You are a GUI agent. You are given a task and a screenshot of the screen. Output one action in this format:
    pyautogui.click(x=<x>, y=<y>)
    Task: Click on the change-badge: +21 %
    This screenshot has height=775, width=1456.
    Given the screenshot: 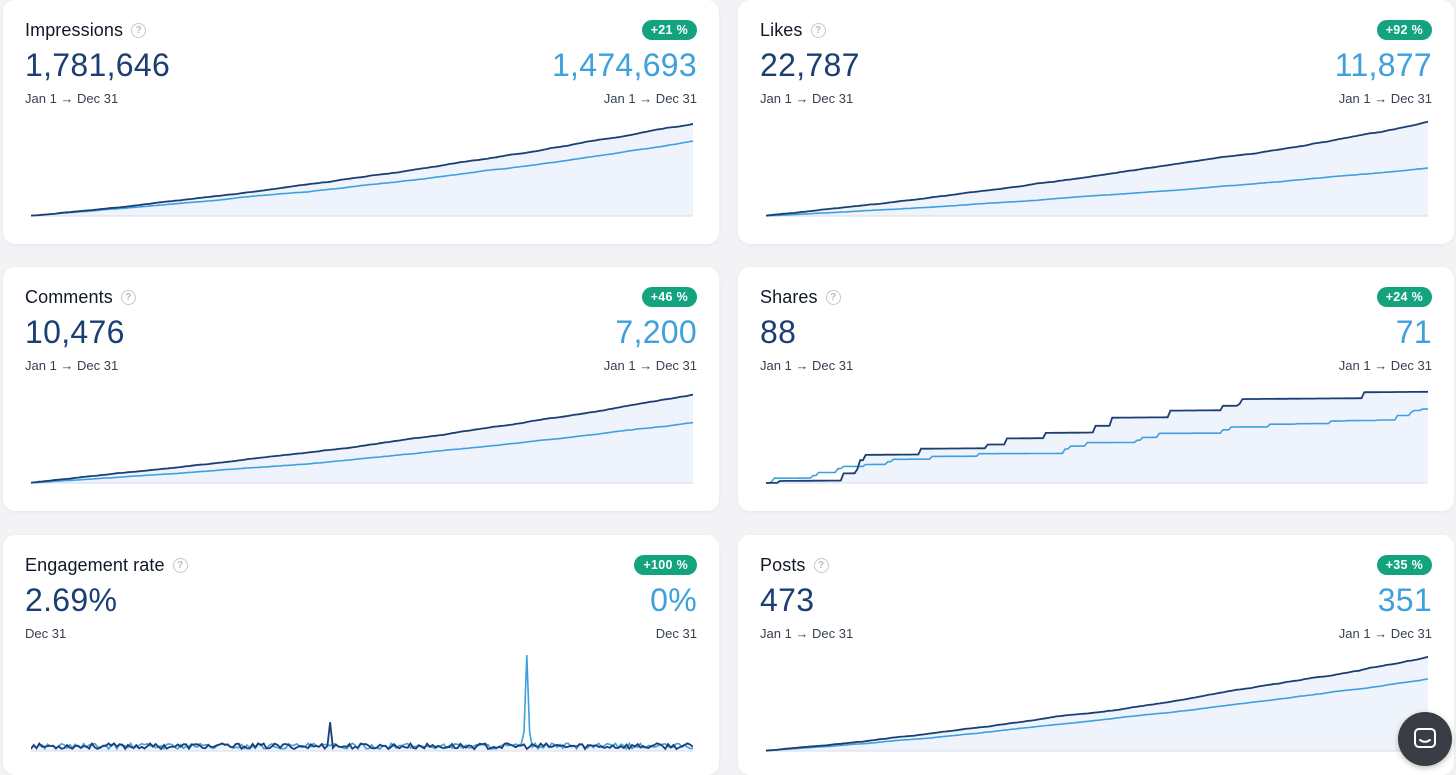 What is the action you would take?
    pyautogui.click(x=669, y=30)
    